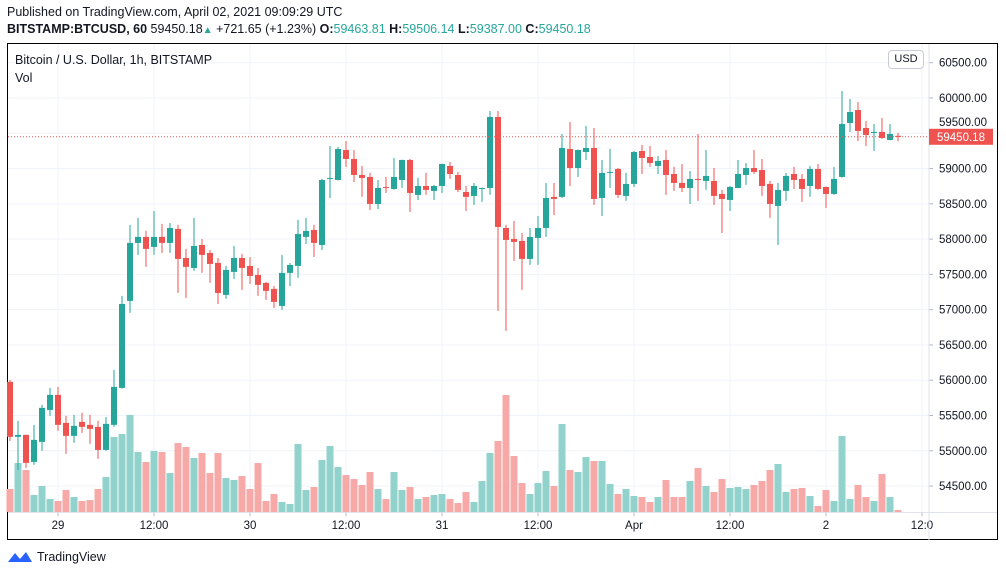  I want to click on currency-button: USD, so click(906, 59).